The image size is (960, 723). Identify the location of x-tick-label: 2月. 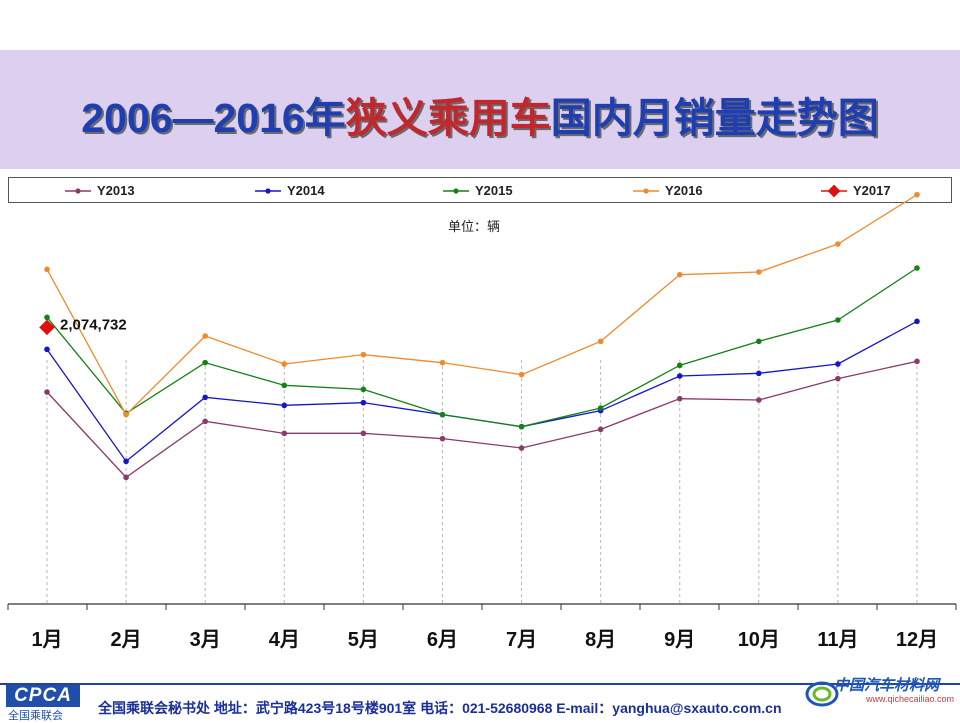
(126, 640).